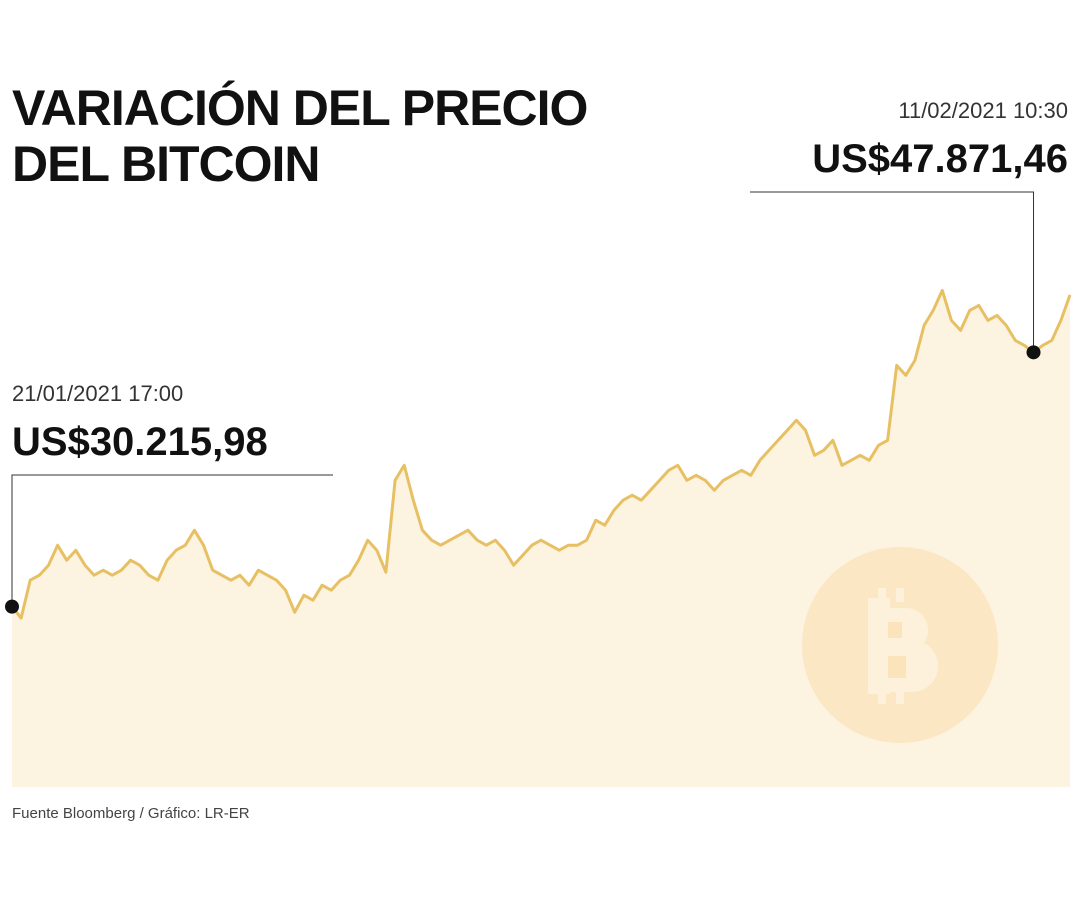 This screenshot has height=900, width=1080. What do you see at coordinates (140, 442) in the screenshot?
I see `value-label: US$30.215,98` at bounding box center [140, 442].